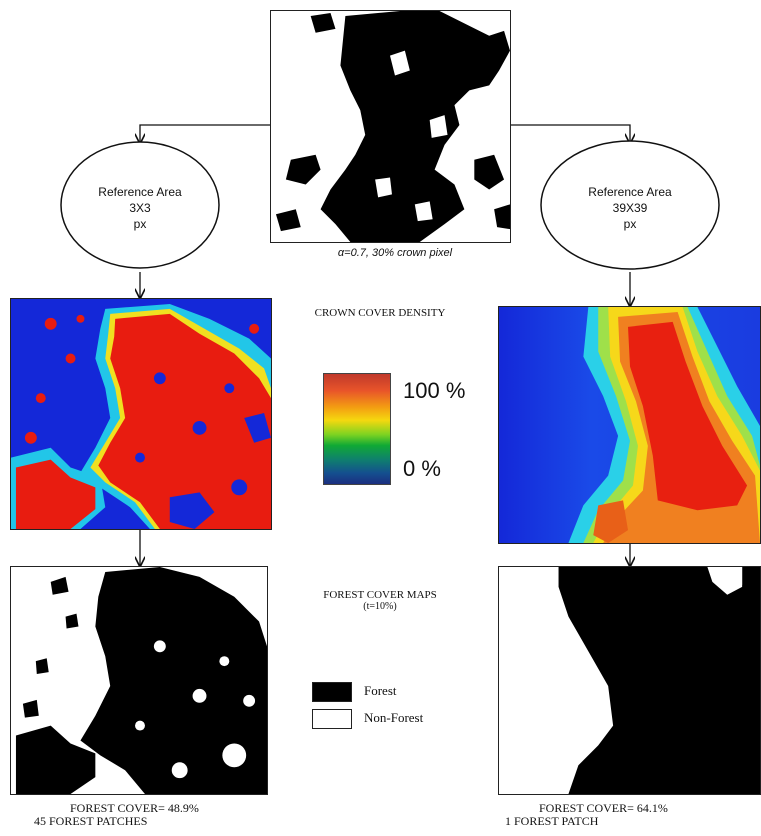  Describe the element at coordinates (91, 821) in the screenshot. I see `left-forest-patches: 45 FOREST PATCHES` at that location.